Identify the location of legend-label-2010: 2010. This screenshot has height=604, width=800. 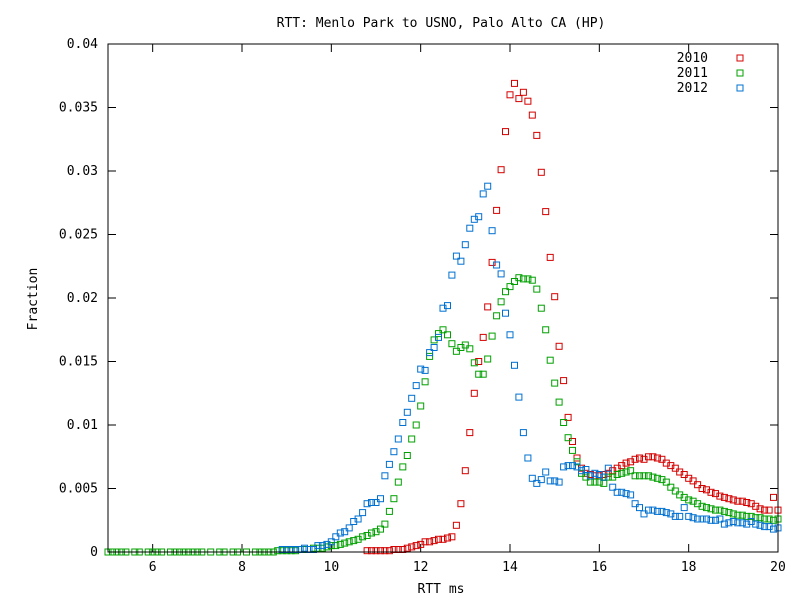
(692, 58).